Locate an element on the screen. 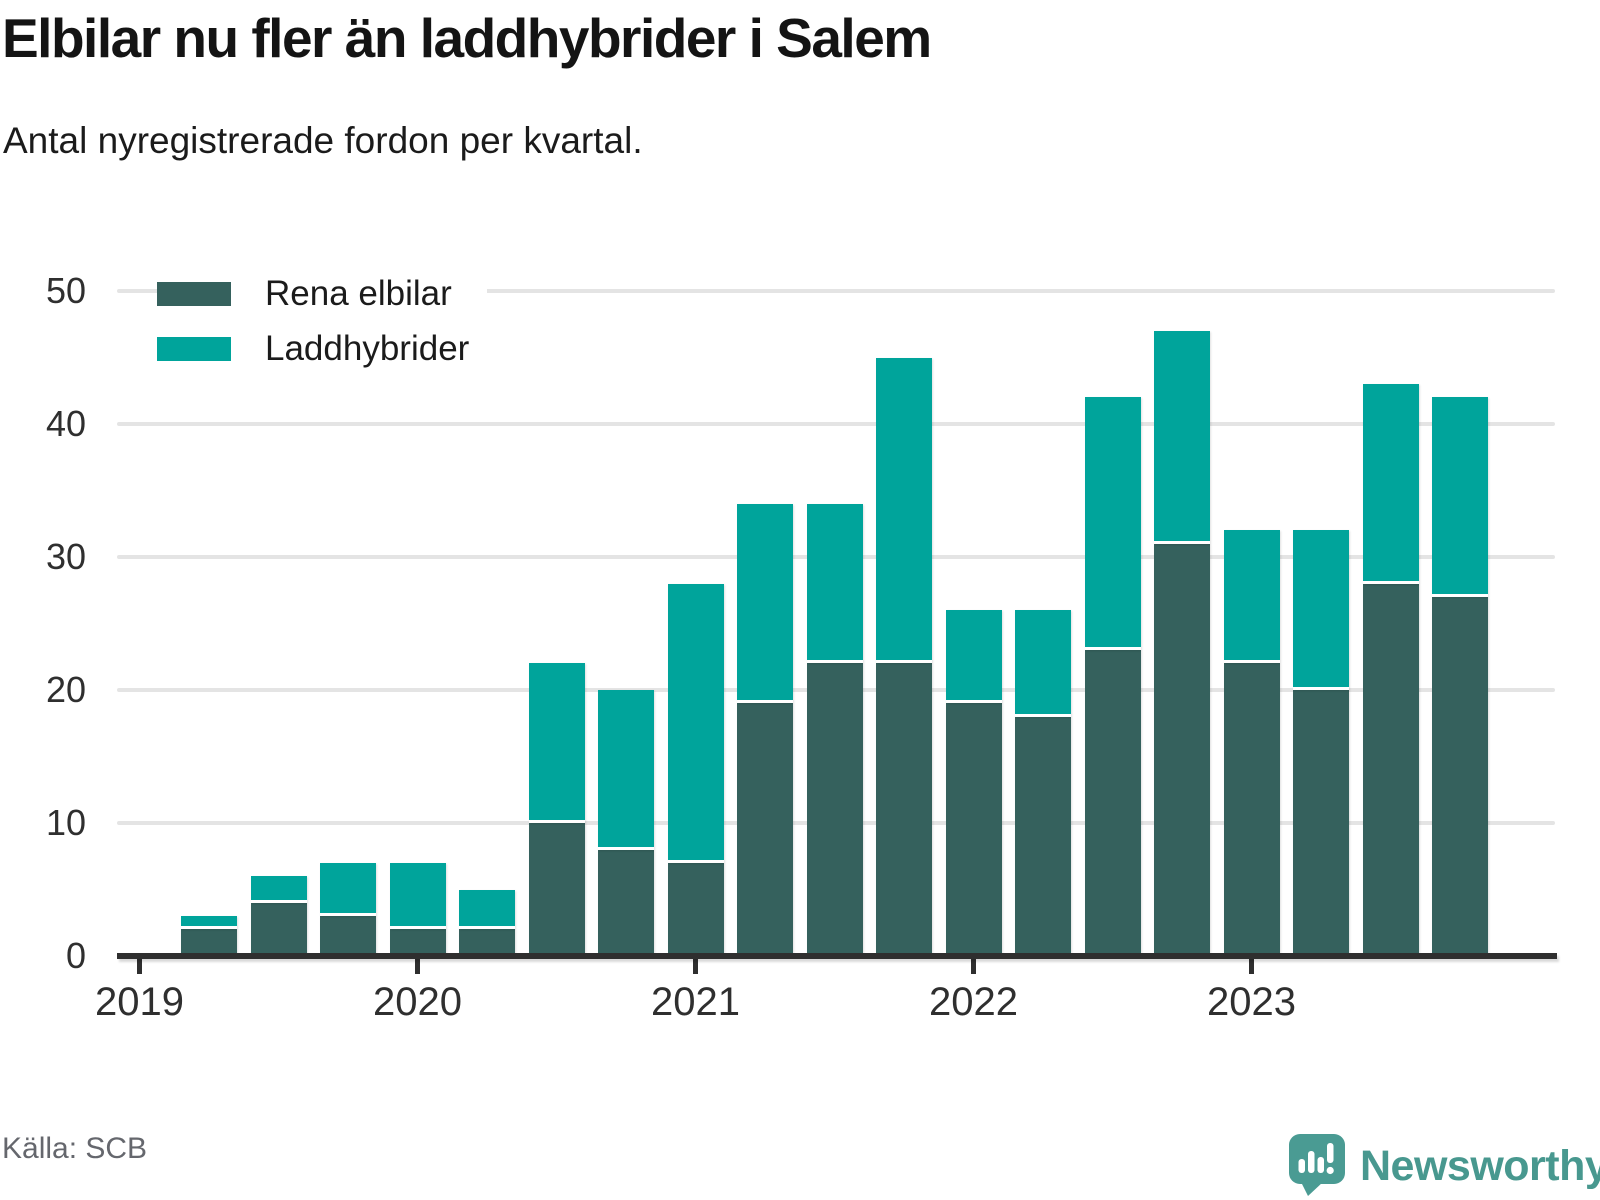 This screenshot has height=1200, width=1600. y-axis-label-30: 30 is located at coordinates (65, 556).